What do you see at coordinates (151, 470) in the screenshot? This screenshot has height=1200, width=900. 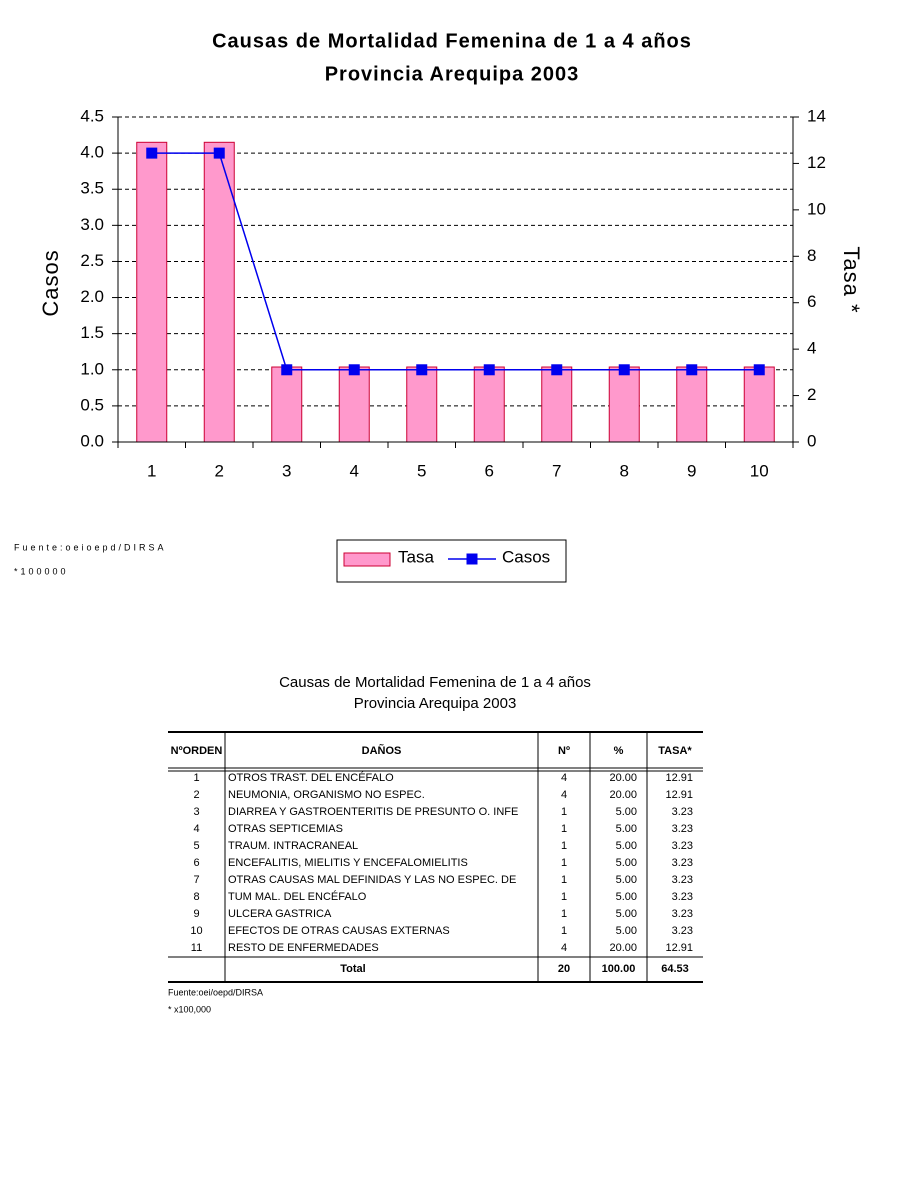 I see `x-tick-label: 1` at bounding box center [151, 470].